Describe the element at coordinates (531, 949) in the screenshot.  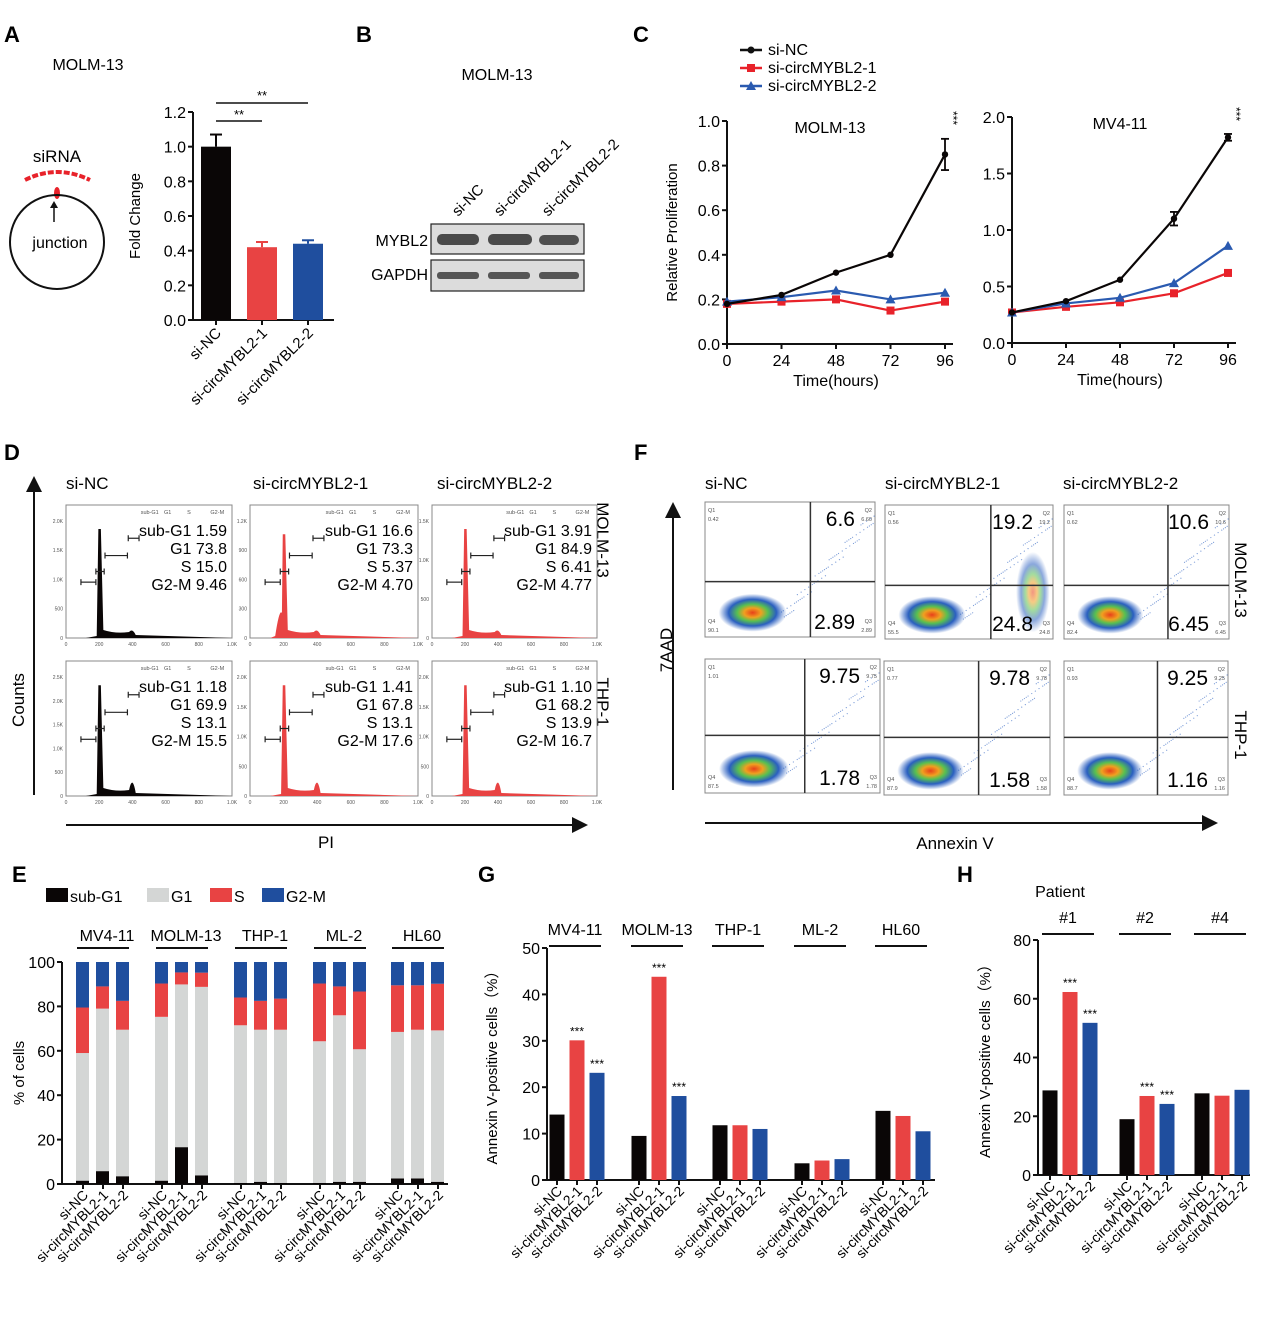
I see `y-tick-label: 50` at that location.